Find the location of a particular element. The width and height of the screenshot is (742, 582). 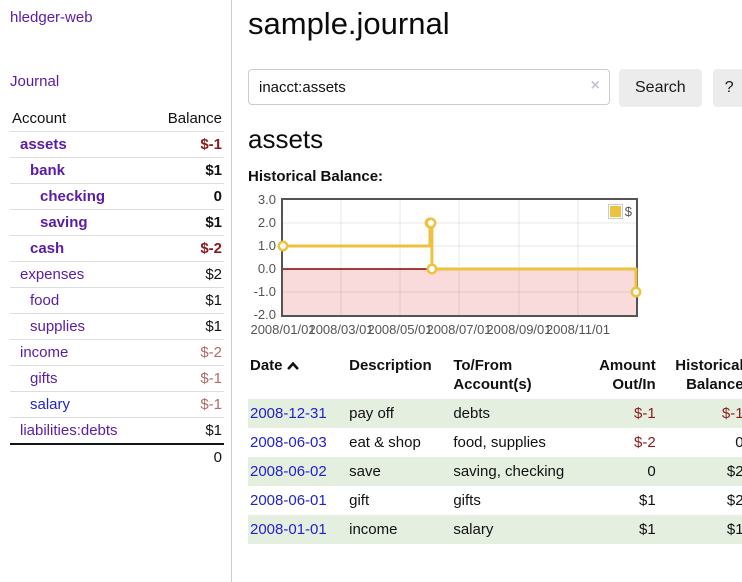

y-axis-tick-label: 1.0 is located at coordinates (266, 245).